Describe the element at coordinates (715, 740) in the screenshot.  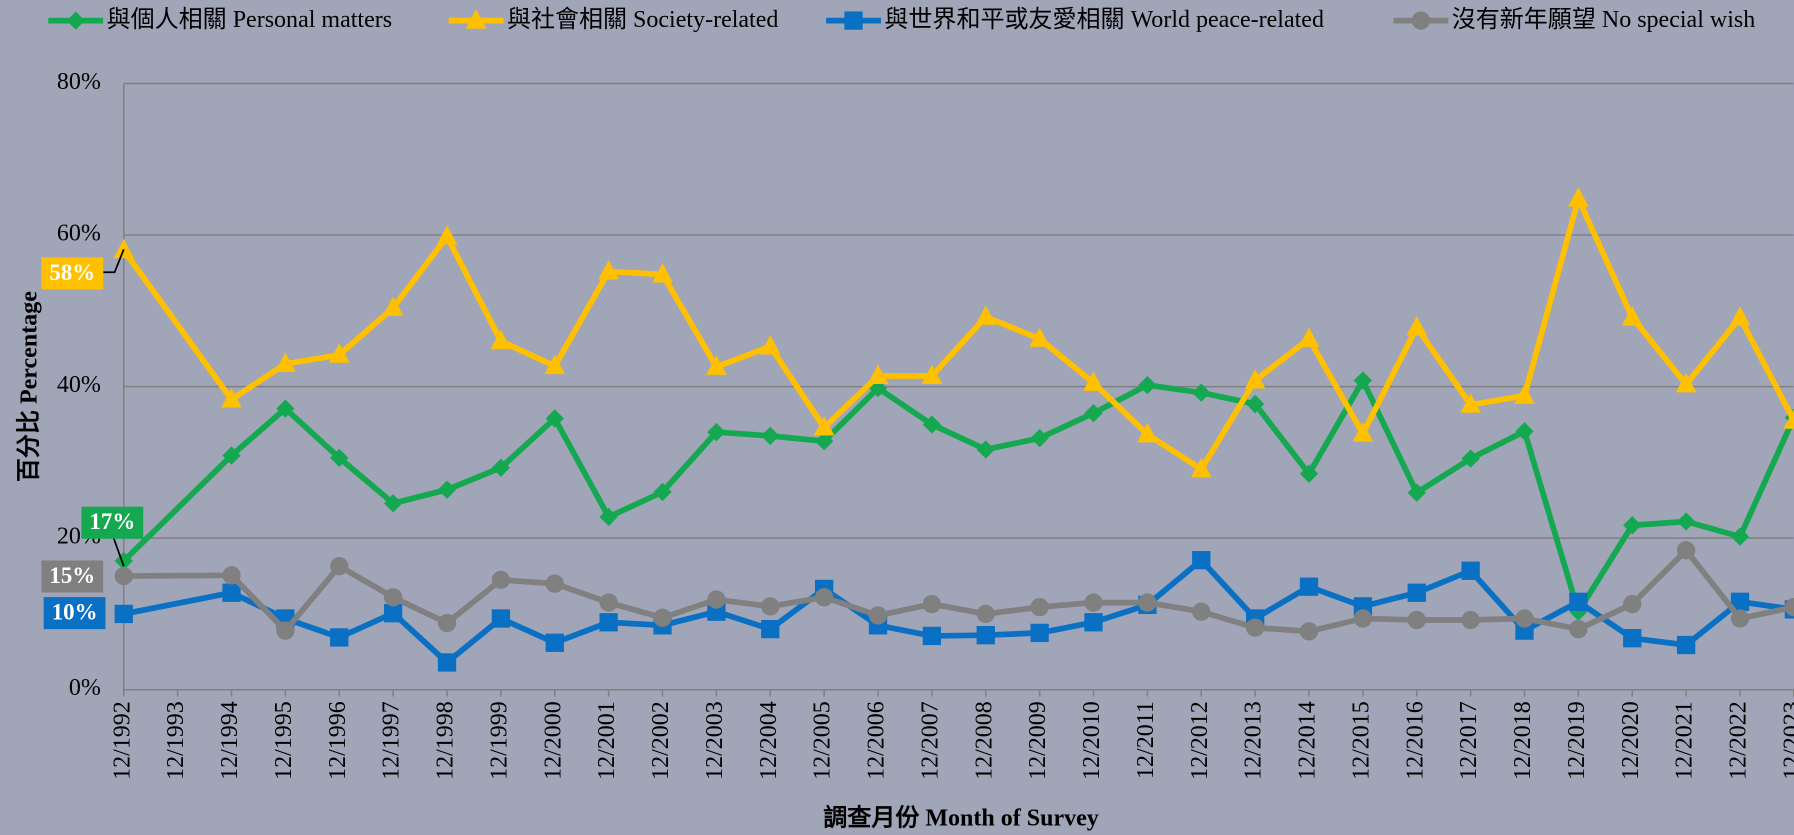
I see `x-tick-label: 12/2003` at that location.